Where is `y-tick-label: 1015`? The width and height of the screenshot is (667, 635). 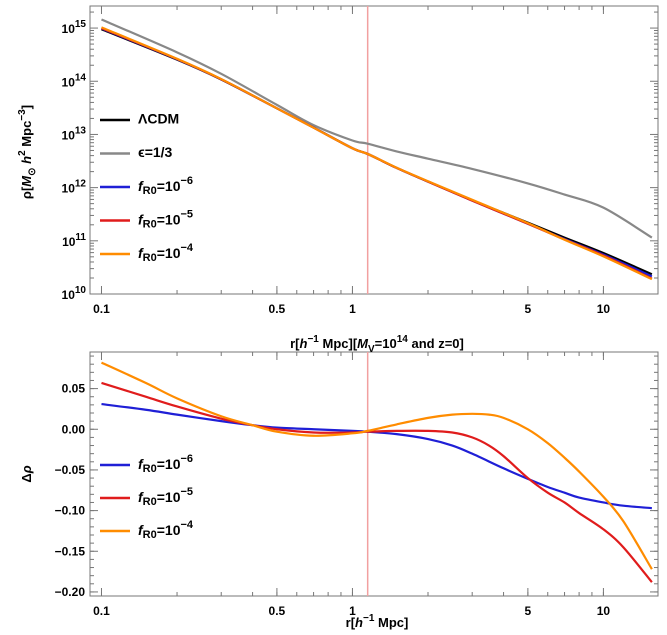
y-tick-label: 1015 is located at coordinates (74, 27).